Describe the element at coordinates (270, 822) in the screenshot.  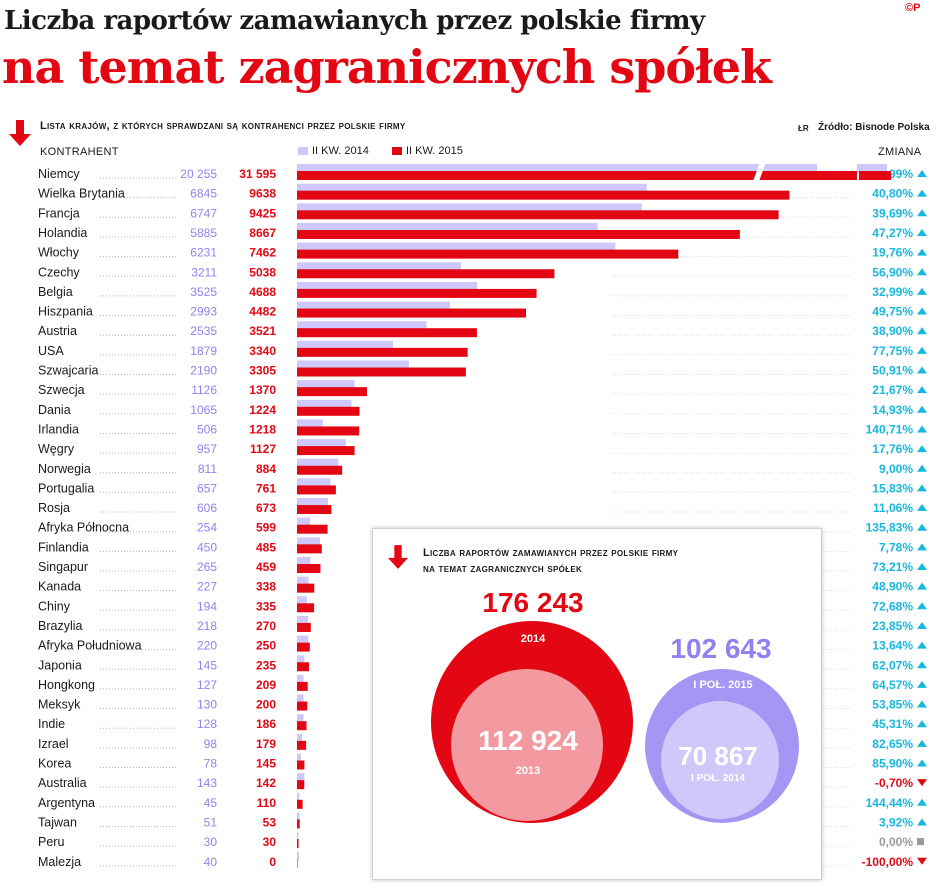
I see `value-2015-label: 53` at that location.